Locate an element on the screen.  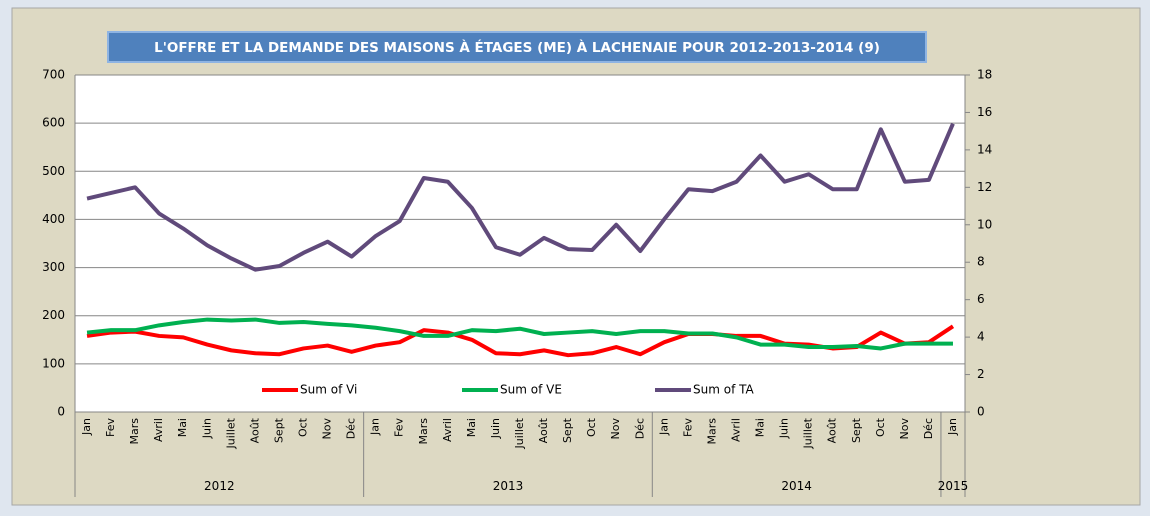
y-tick-label: 700 is located at coordinates (53, 75).